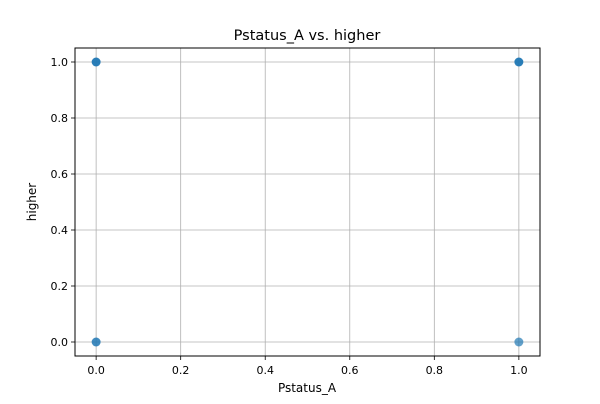 The width and height of the screenshot is (600, 404). What do you see at coordinates (60, 286) in the screenshot?
I see `y-tick-label: 0.2` at bounding box center [60, 286].